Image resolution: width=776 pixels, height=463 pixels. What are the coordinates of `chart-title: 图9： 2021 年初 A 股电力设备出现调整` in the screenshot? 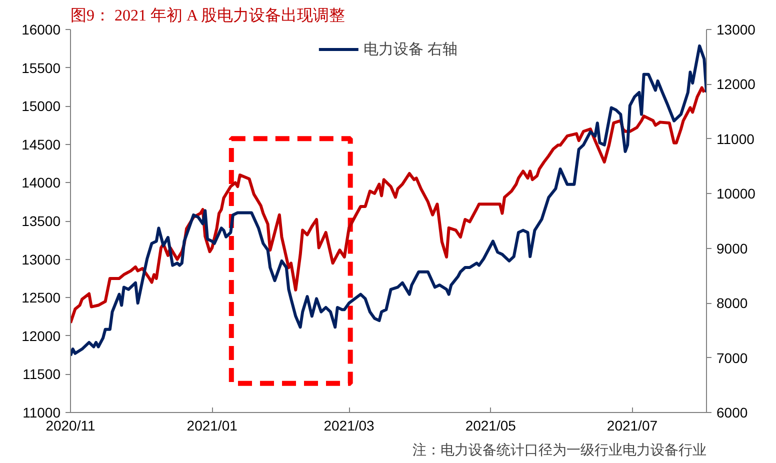 It's located at (208, 15).